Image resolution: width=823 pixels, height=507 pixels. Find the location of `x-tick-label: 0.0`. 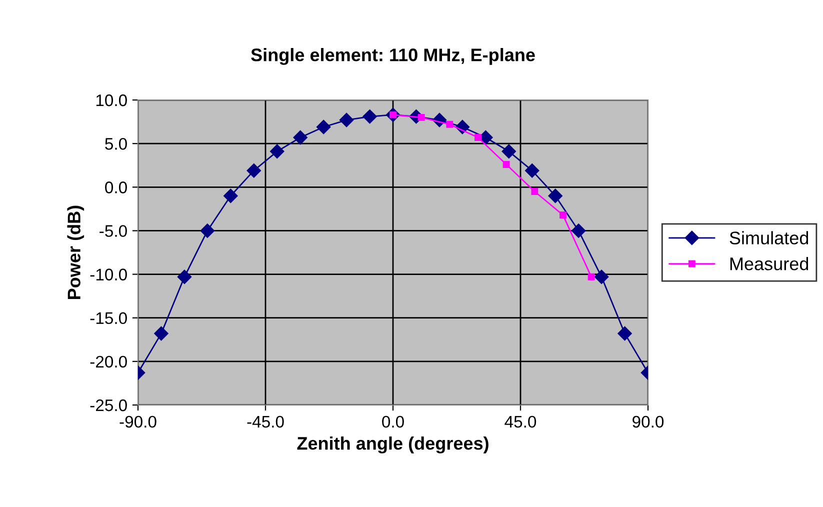

x-tick-label: 0.0 is located at coordinates (393, 422).